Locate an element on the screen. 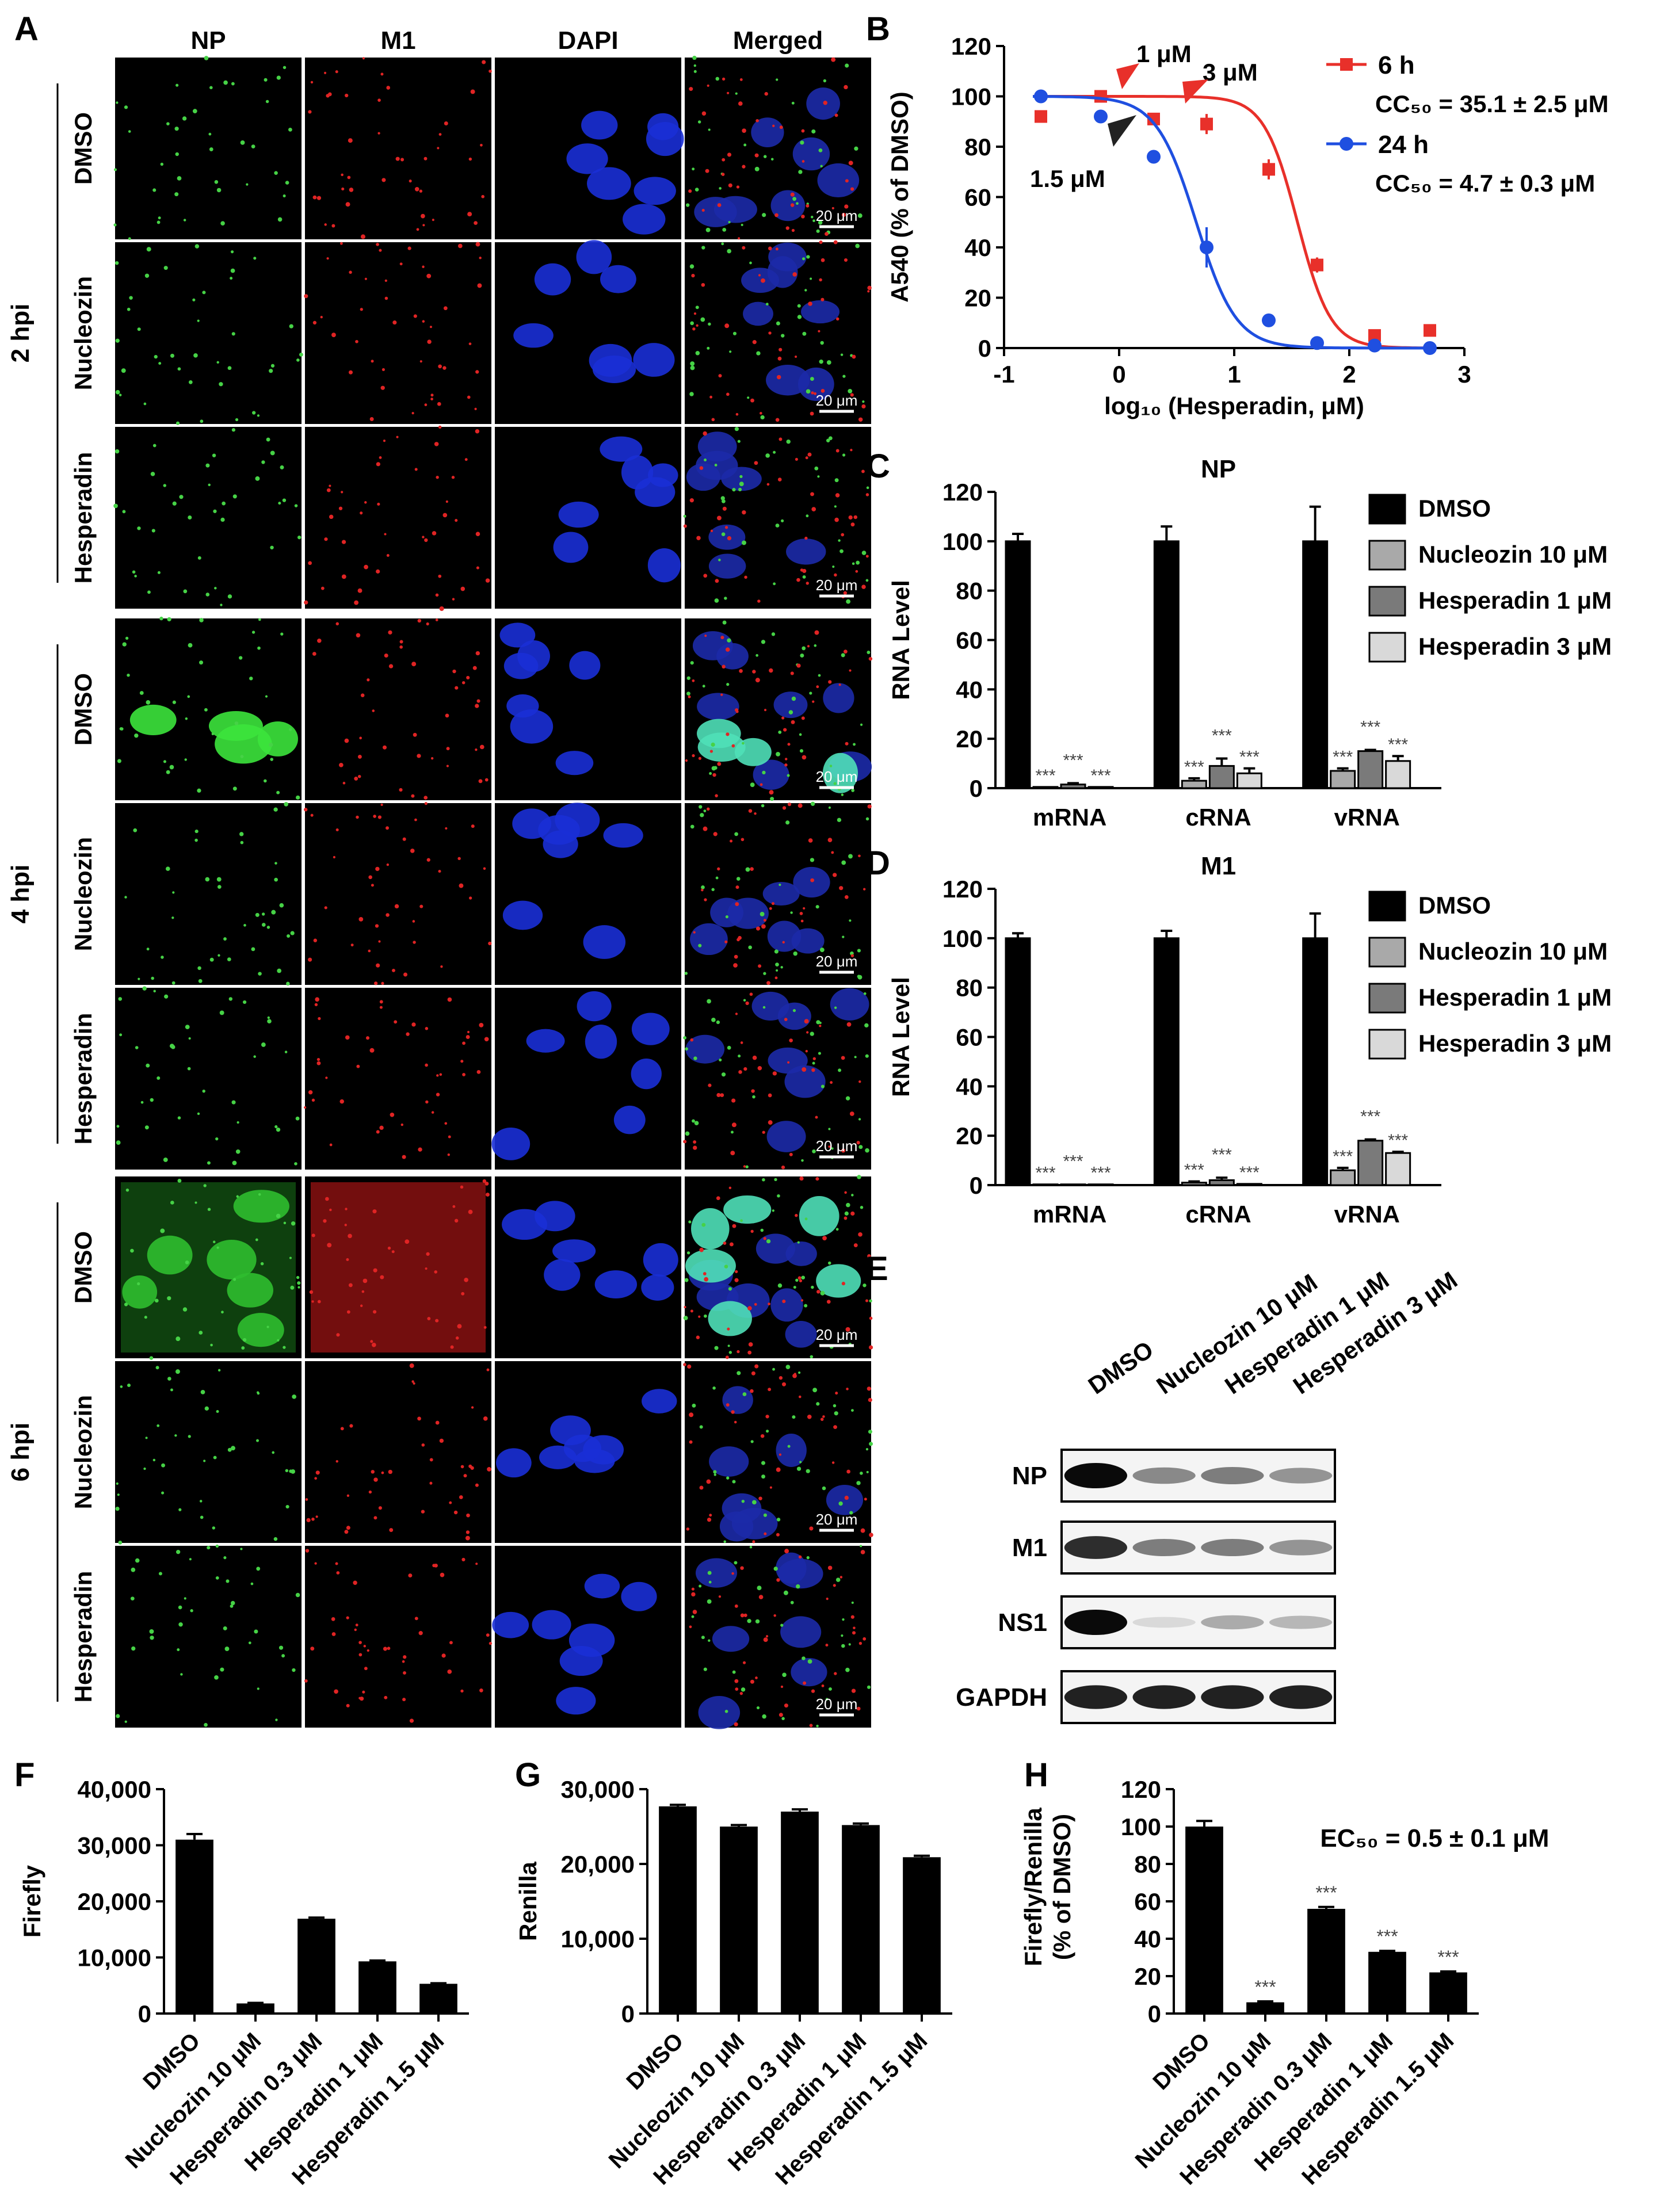 This screenshot has height=2212, width=1660. d-y-tick-label: 40 is located at coordinates (970, 1086).